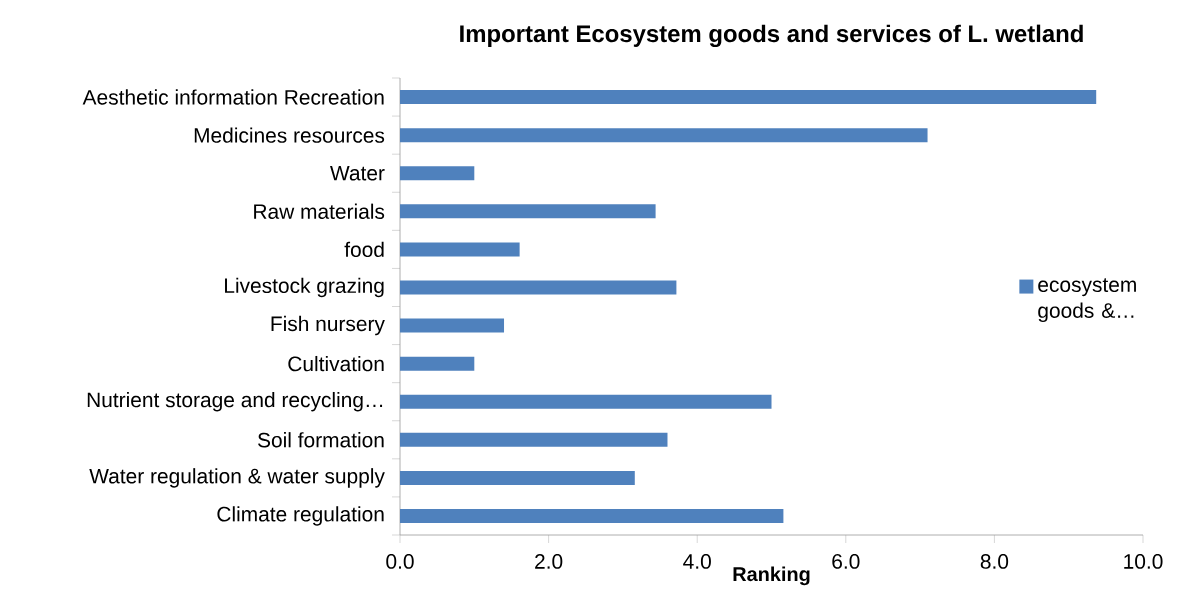  I want to click on y-tick-label: Climate regulation, so click(300, 516).